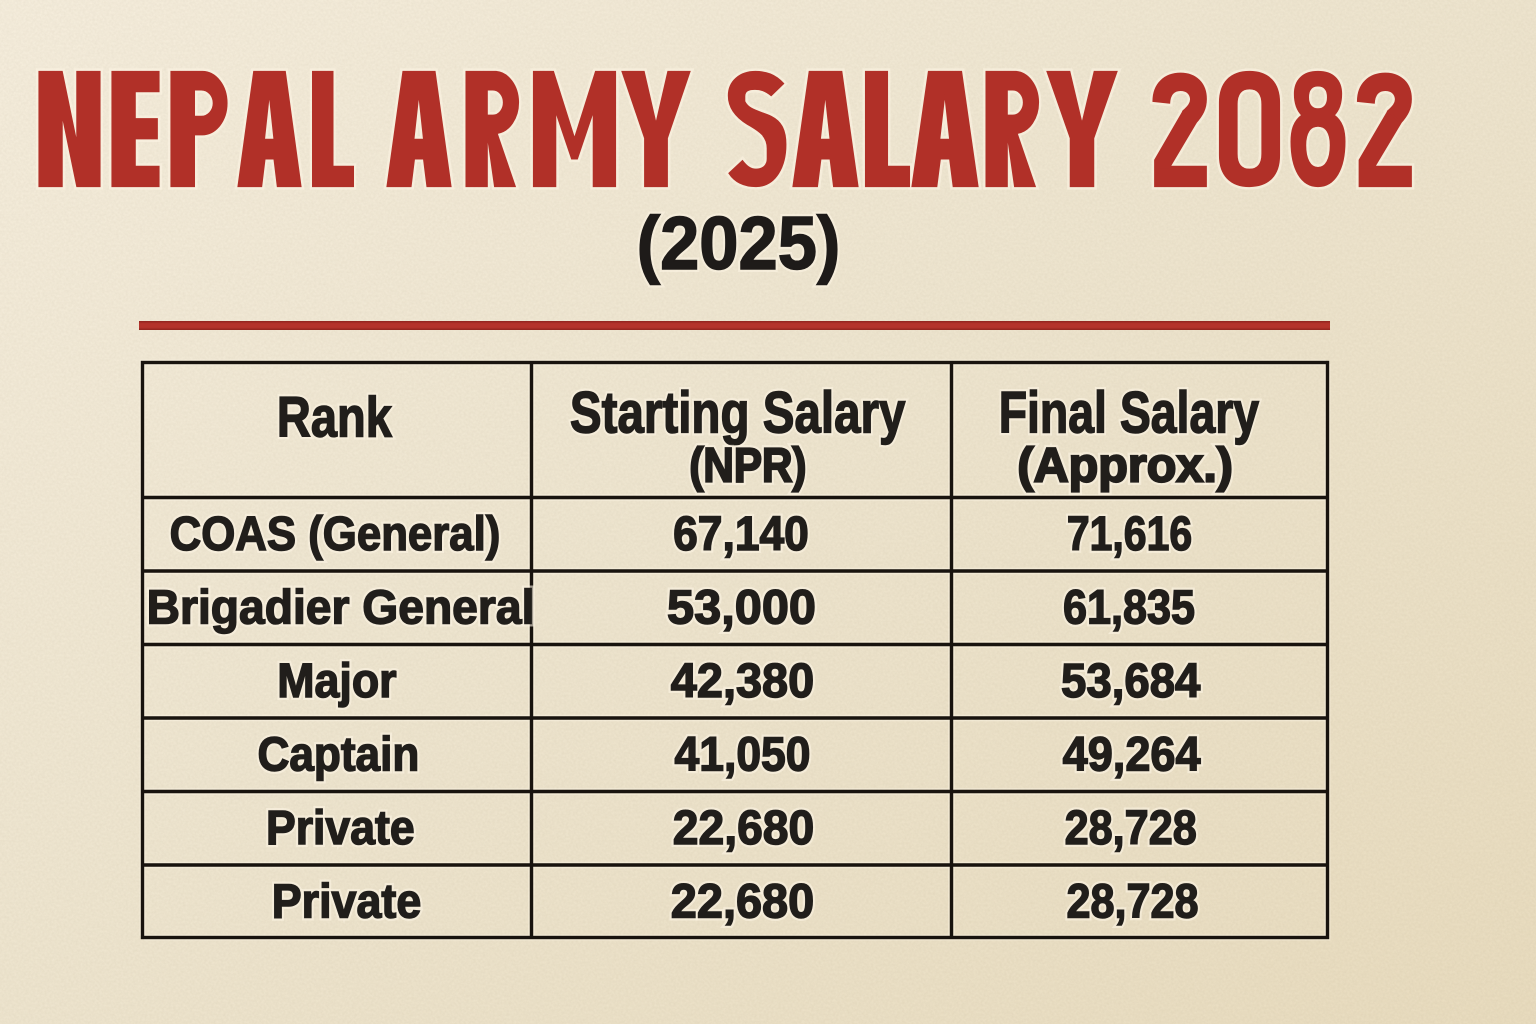 This screenshot has height=1024, width=1536. Describe the element at coordinates (741, 533) in the screenshot. I see `svg-text: 67,140` at that location.